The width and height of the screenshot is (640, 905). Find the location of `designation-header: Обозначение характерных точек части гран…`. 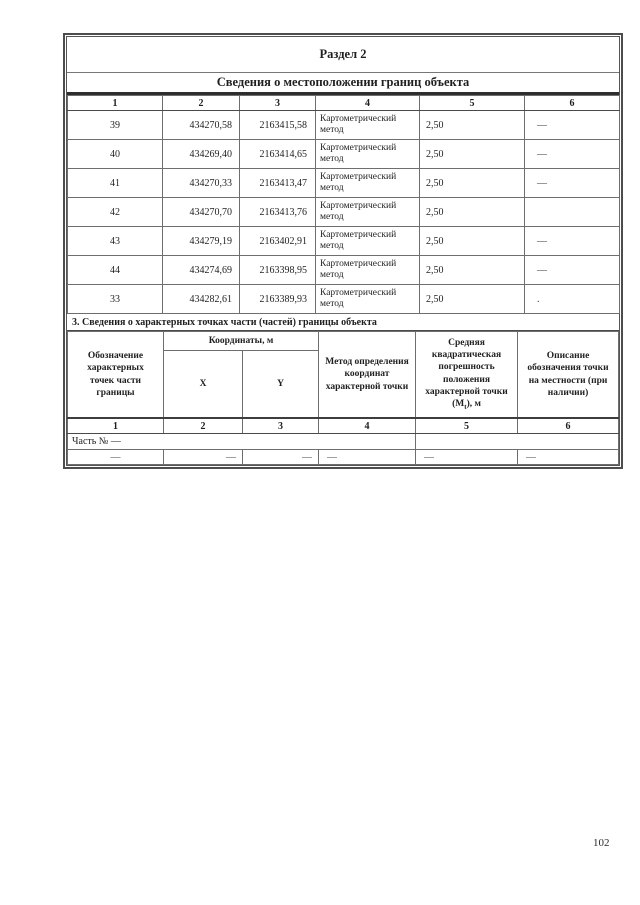

designation-header: Обозначение характерных точек части гран… is located at coordinates (115, 375).